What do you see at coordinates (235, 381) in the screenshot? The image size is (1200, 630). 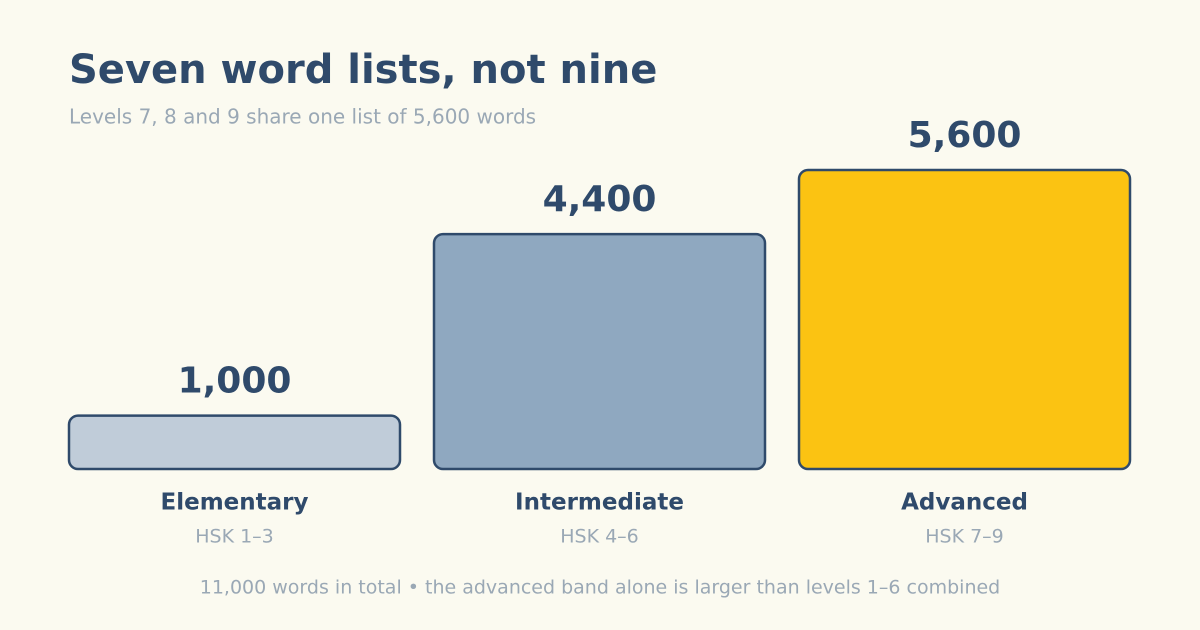 I see `value-label: 1,000` at bounding box center [235, 381].